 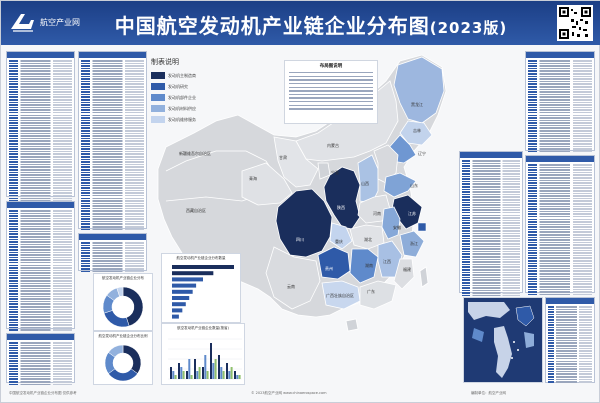 I want to click on label-yunnan: 云南, so click(x=291, y=286).